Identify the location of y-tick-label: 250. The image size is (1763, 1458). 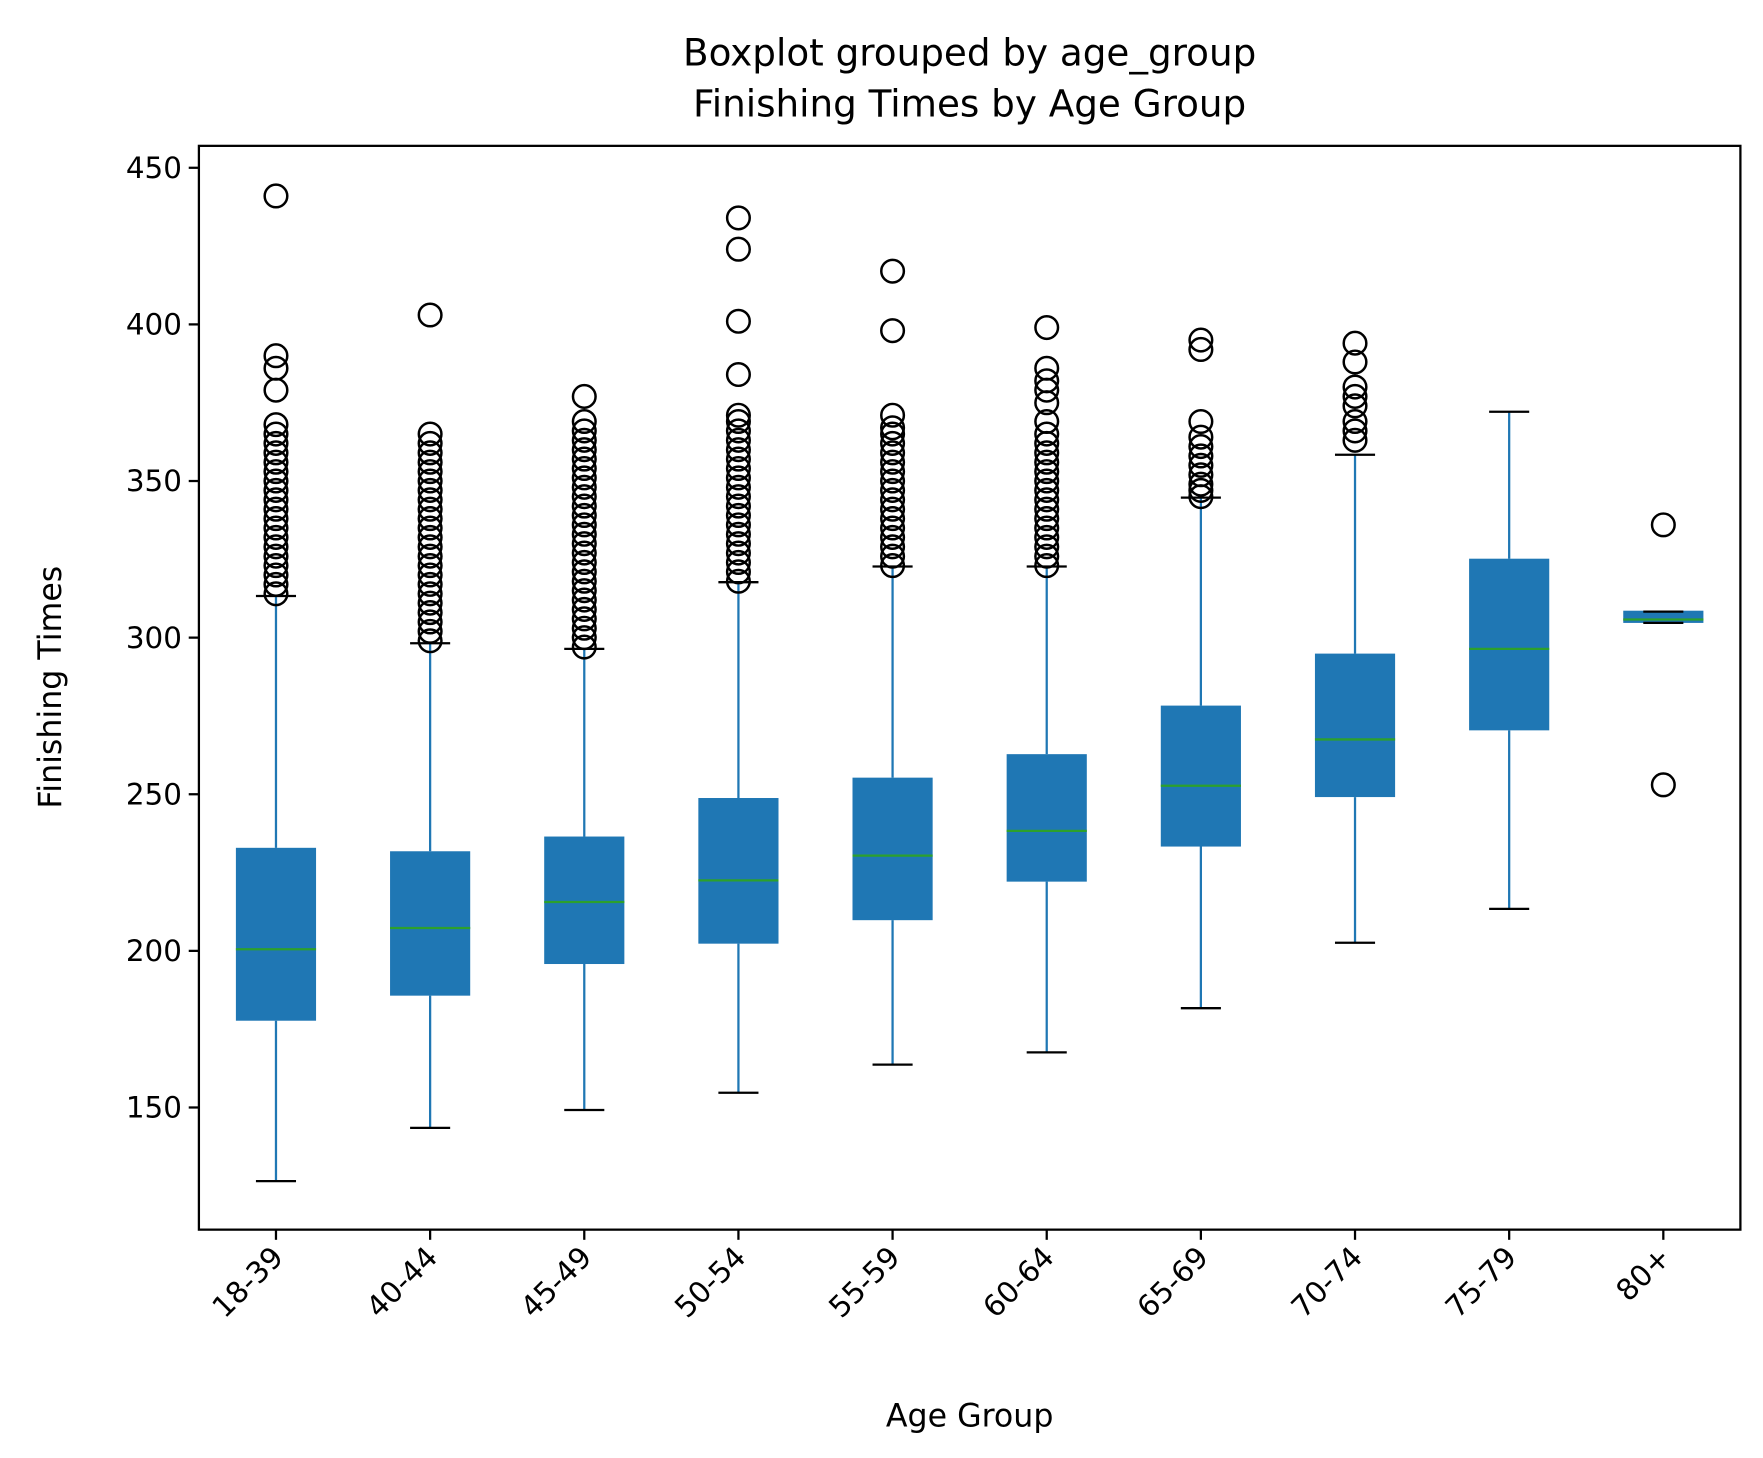
(154, 794).